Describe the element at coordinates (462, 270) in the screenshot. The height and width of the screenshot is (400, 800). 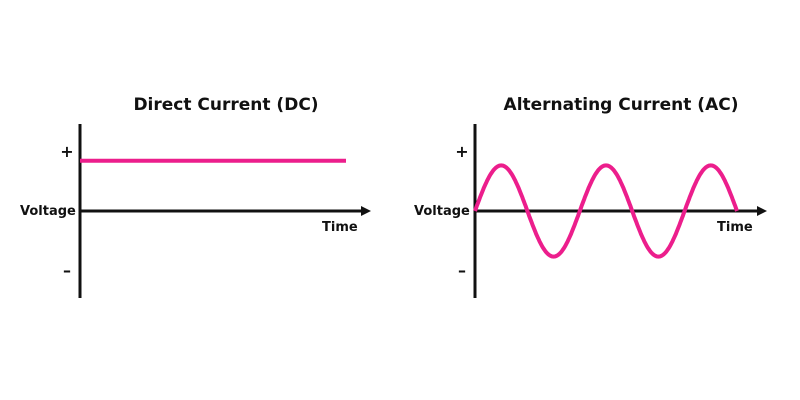
I see `ac-minus-label: –` at that location.